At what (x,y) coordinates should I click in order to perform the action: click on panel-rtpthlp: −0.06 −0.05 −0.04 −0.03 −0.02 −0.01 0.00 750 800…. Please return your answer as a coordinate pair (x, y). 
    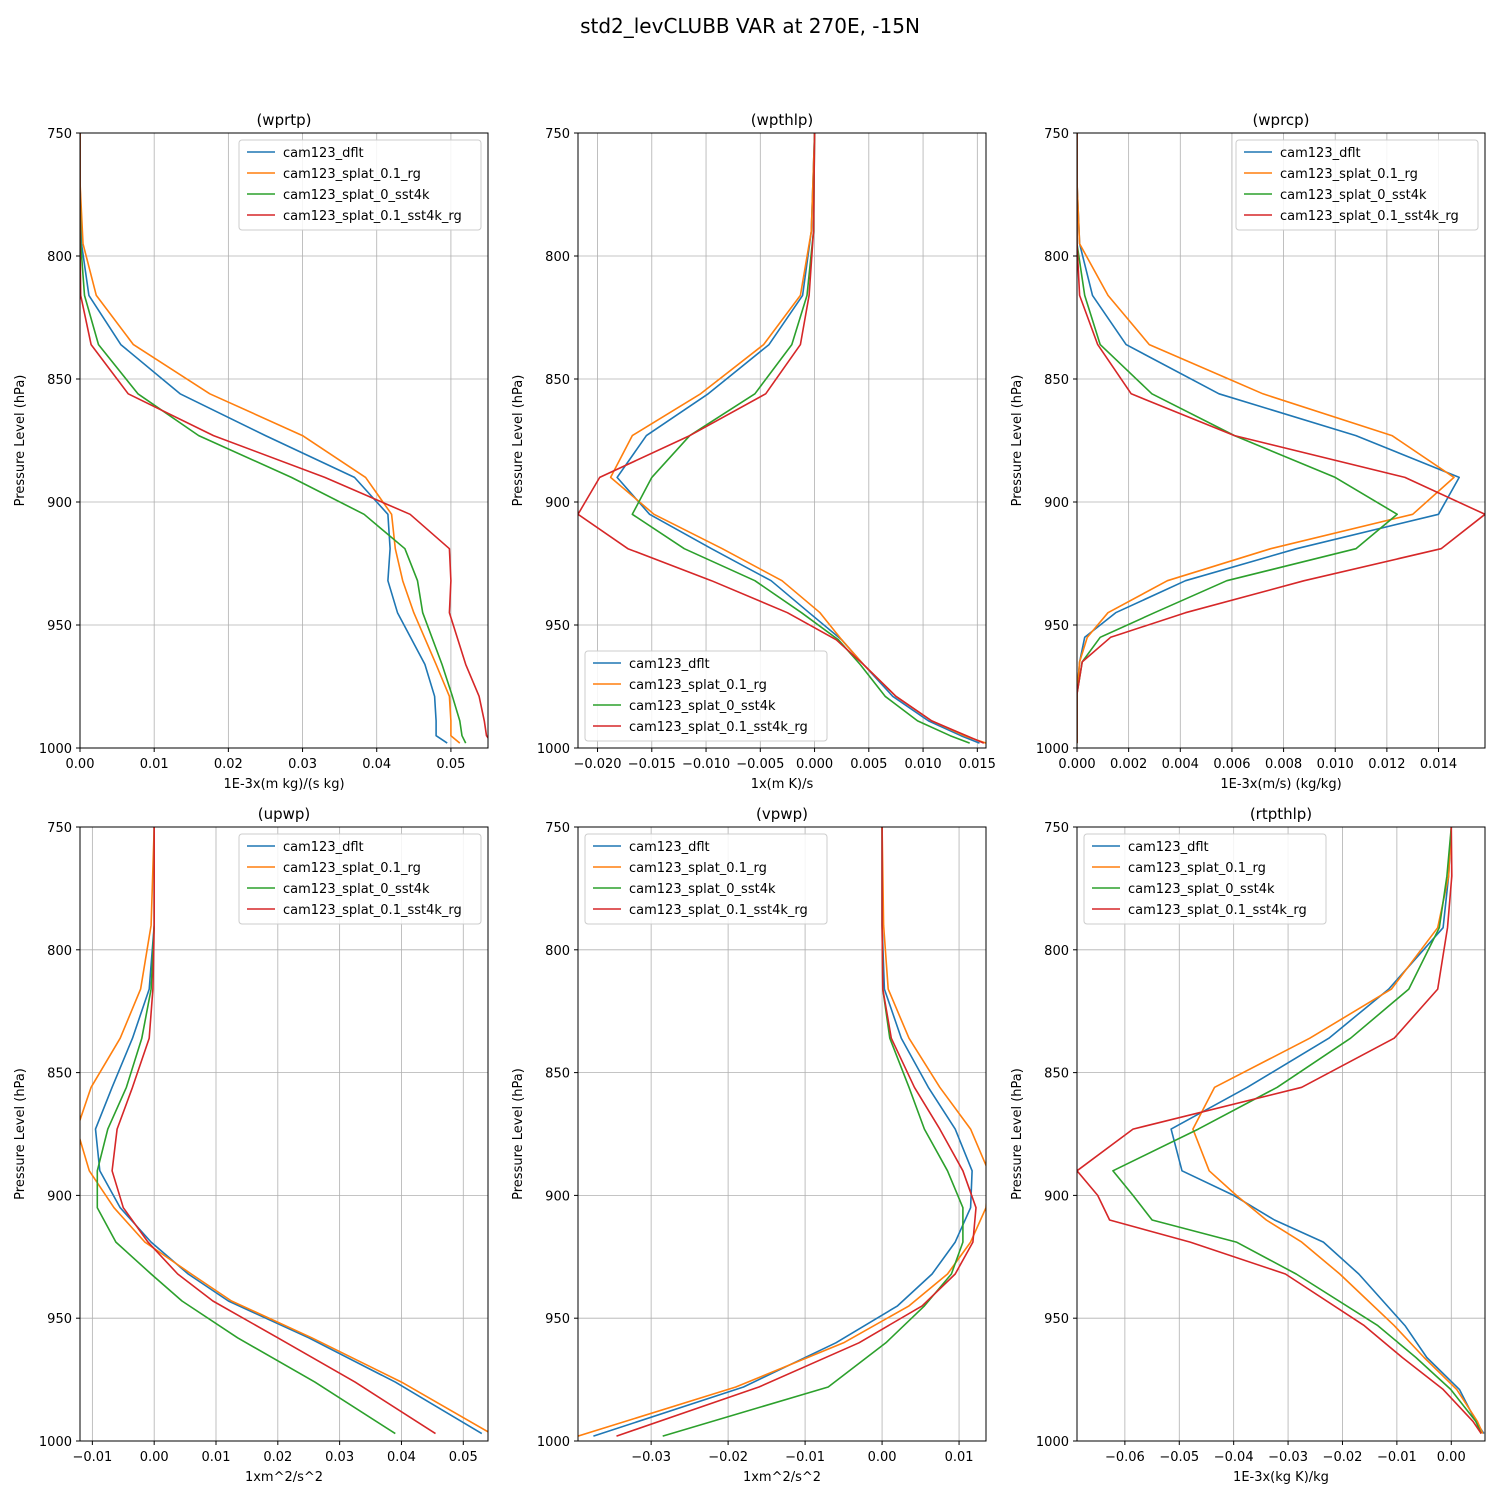
    Looking at the image, I should click on (1248, 1145).